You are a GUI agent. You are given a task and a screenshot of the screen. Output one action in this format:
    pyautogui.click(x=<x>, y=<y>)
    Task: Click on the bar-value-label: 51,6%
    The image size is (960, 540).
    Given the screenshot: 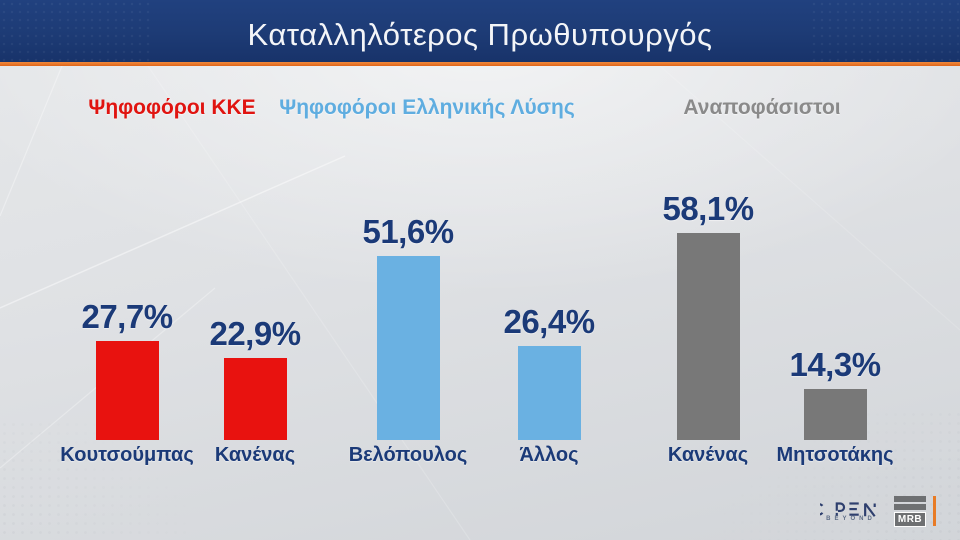 What is the action you would take?
    pyautogui.click(x=408, y=231)
    